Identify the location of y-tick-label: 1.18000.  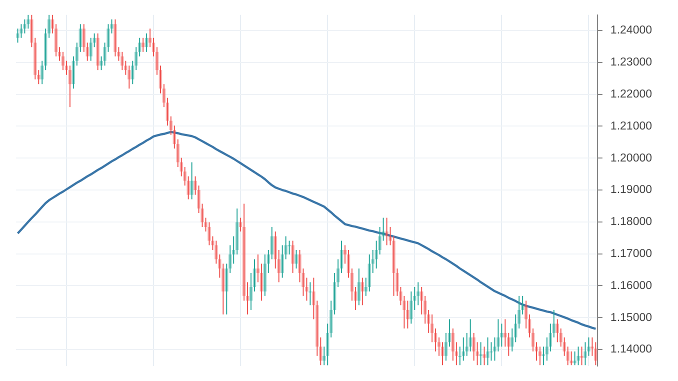
(631, 222).